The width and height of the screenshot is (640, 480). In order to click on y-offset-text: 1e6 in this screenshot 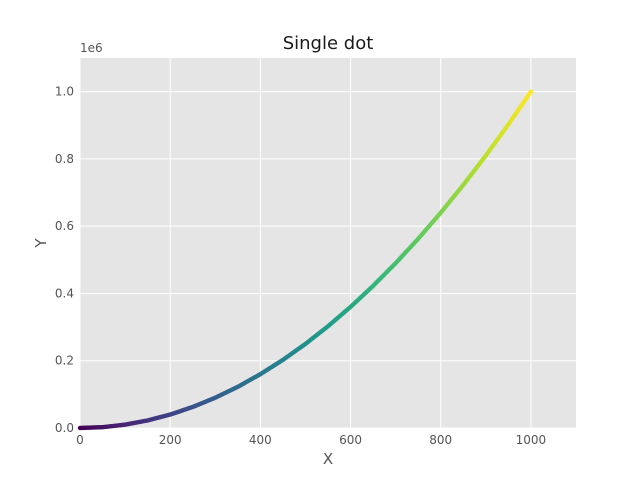, I will do `click(91, 48)`.